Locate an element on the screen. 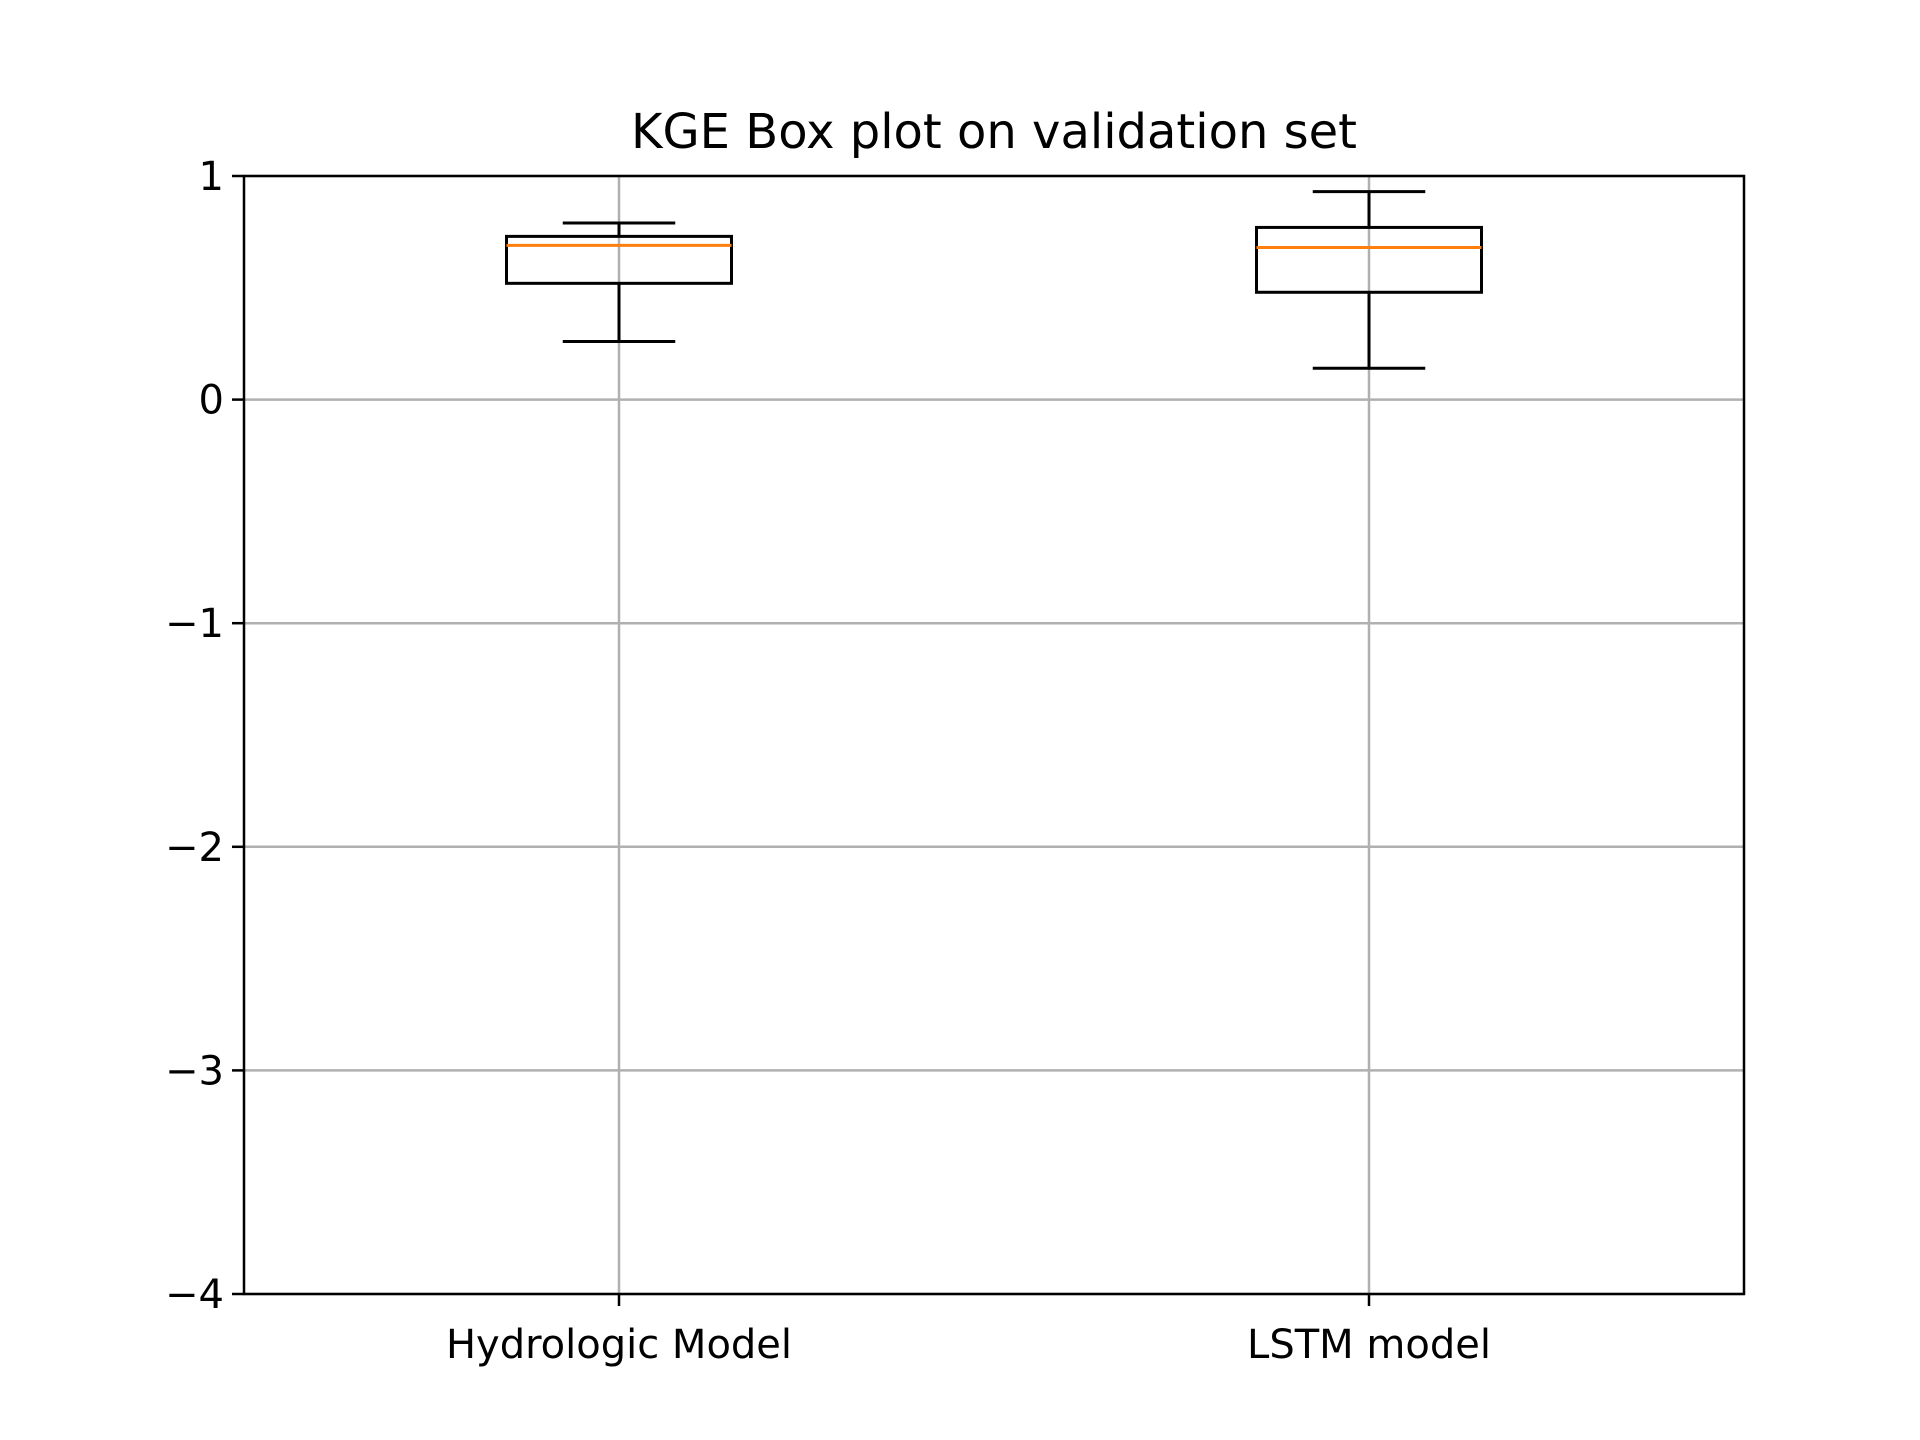 Image resolution: width=1920 pixels, height=1440 pixels. y-axis-ticks: 1 0 −1 −2 −3 −4 is located at coordinates (204, 736).